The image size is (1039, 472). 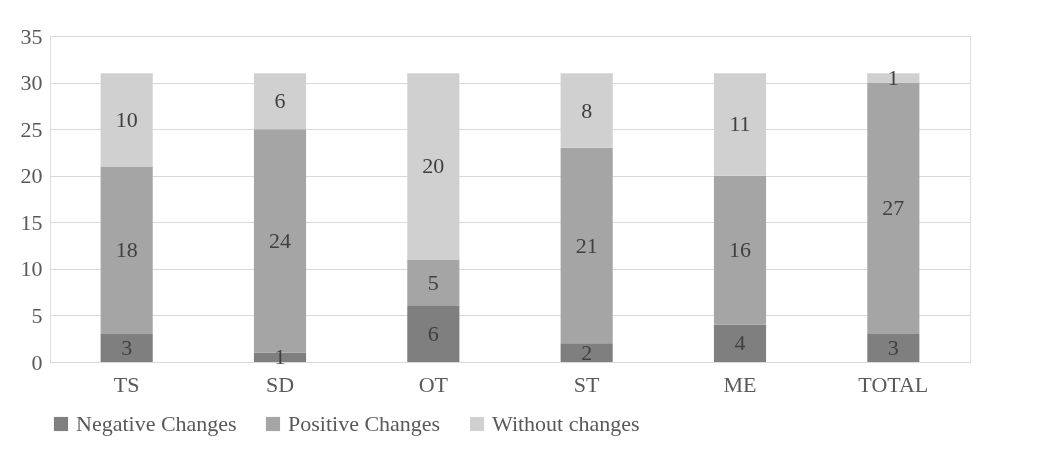 I want to click on y-tick-label: 25, so click(x=31, y=129).